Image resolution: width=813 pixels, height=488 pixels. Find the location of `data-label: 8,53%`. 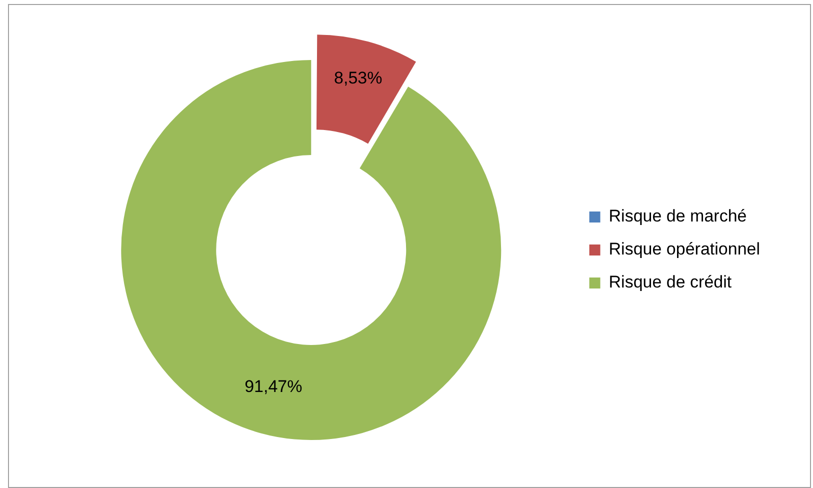

data-label: 8,53% is located at coordinates (358, 78).